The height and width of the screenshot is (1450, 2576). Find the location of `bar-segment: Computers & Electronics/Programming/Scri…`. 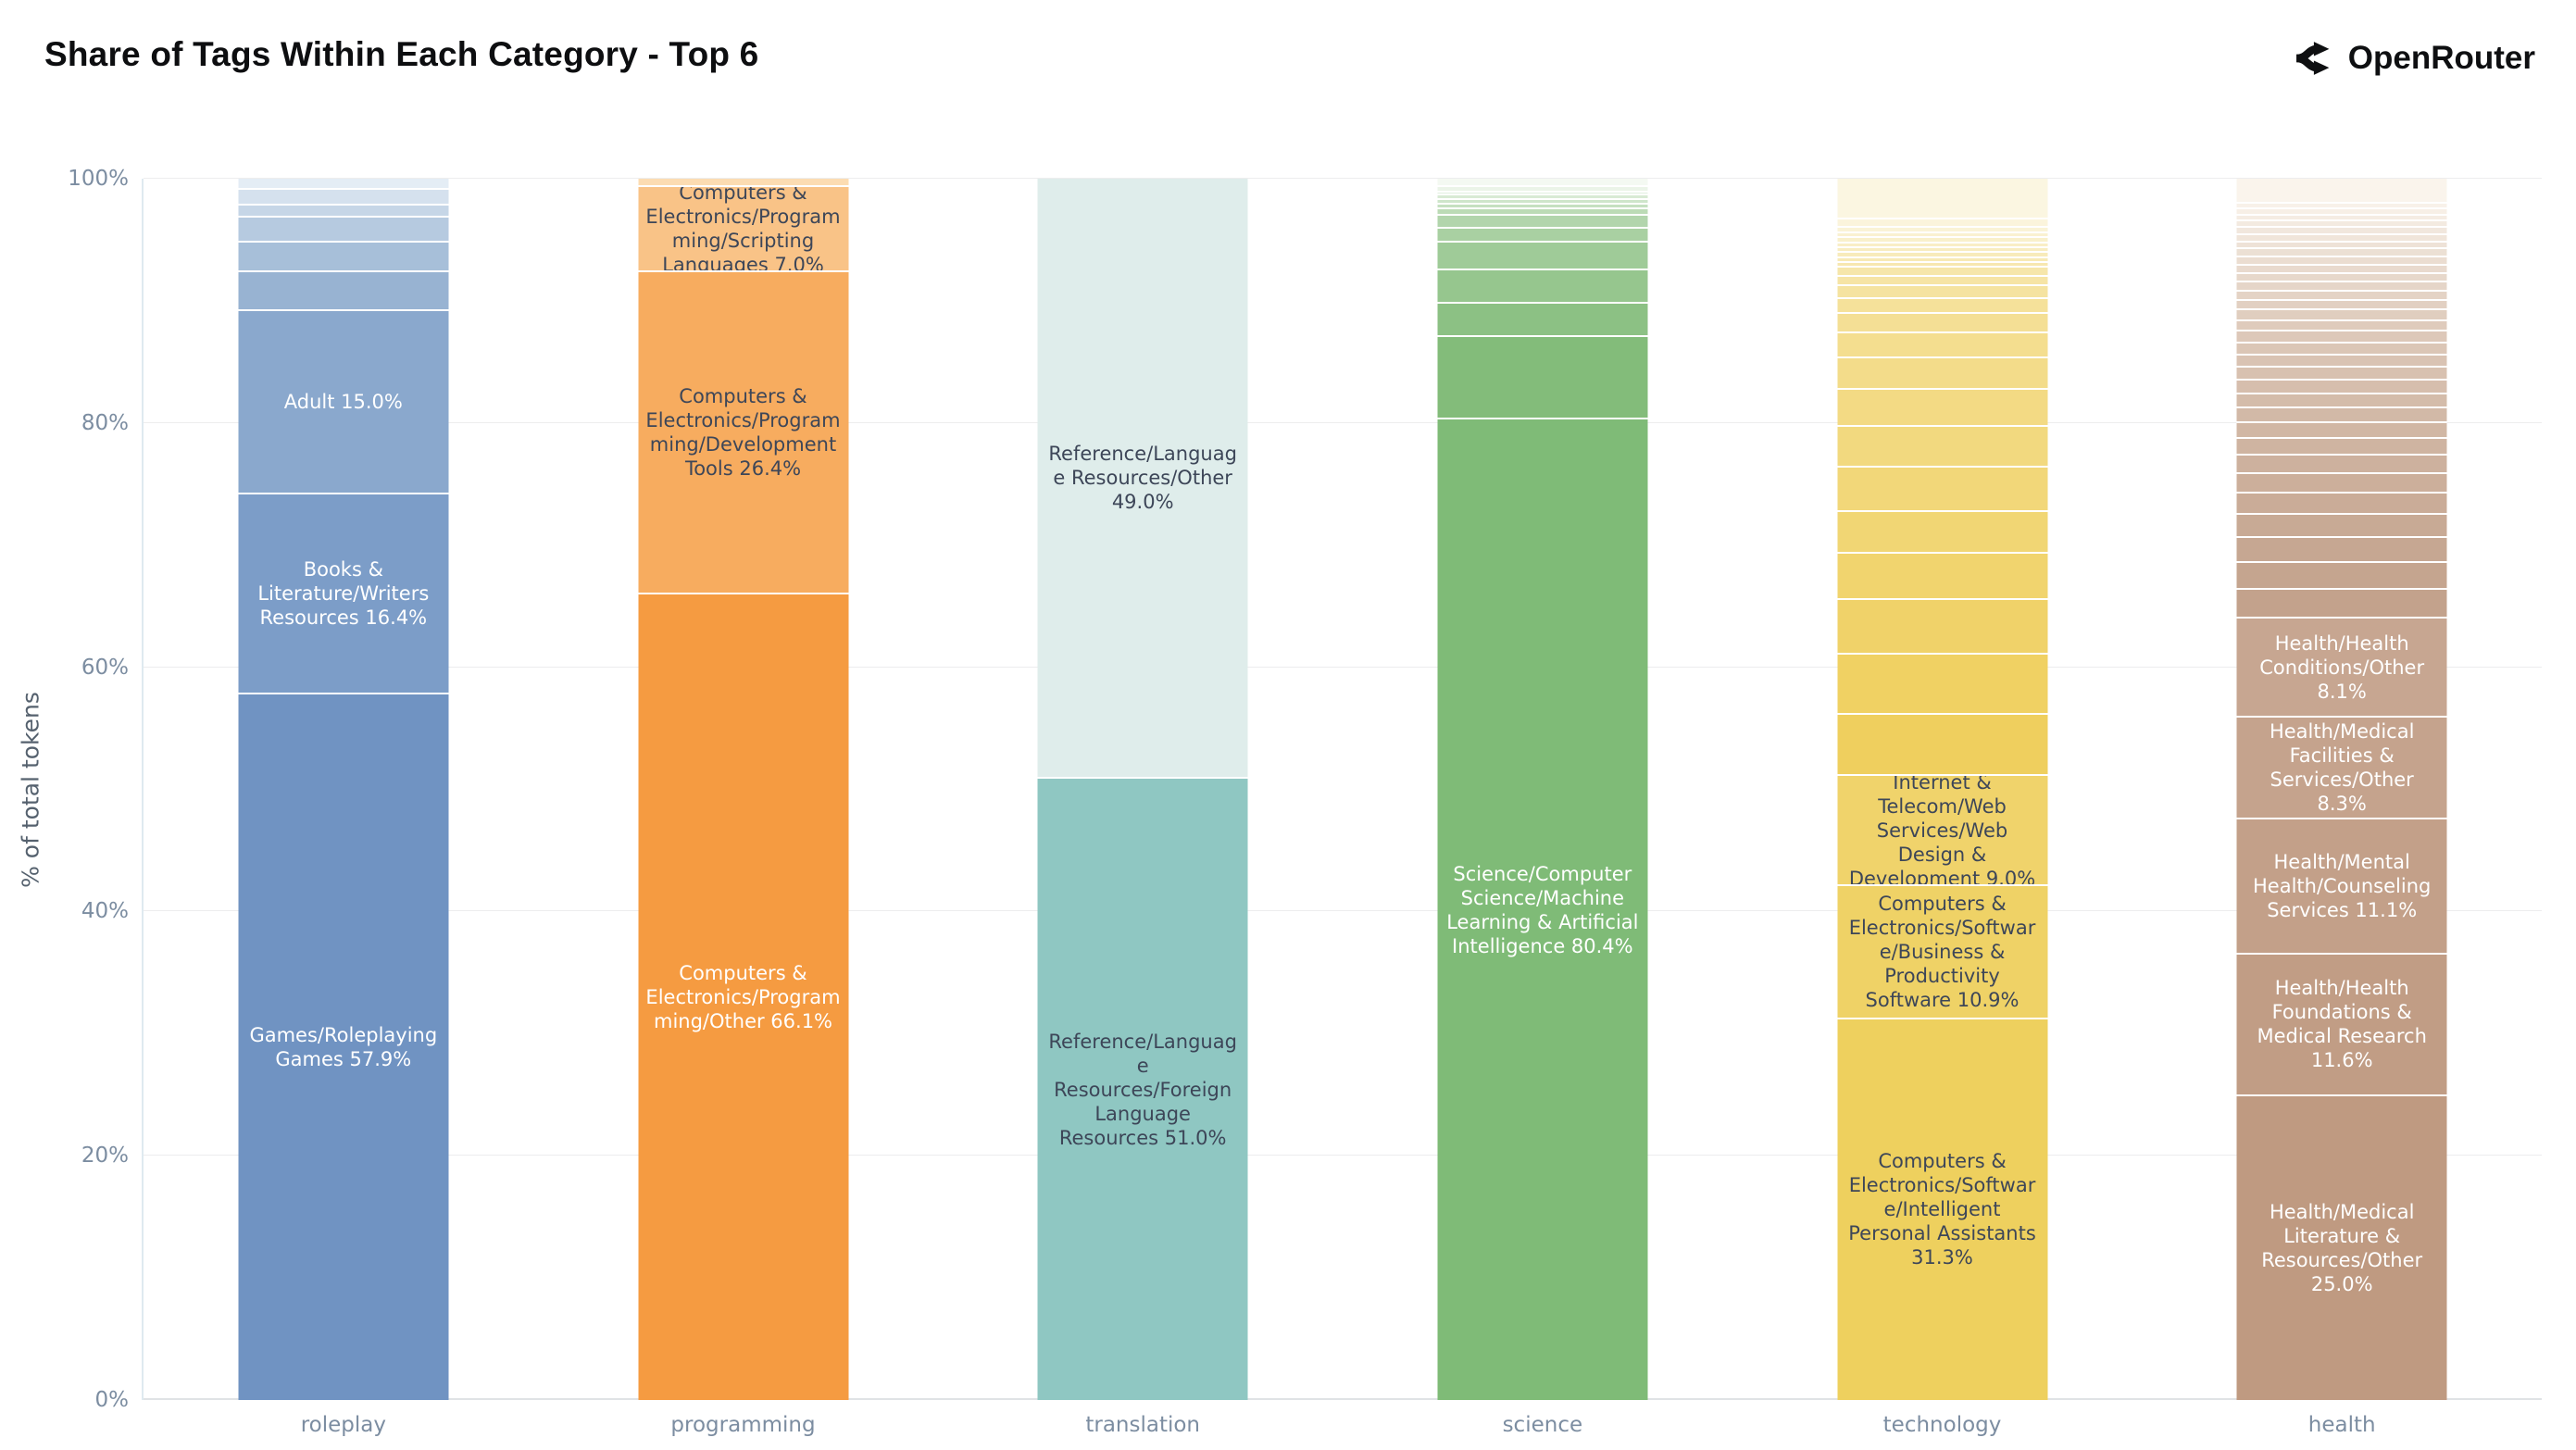

bar-segment: Computers & Electronics/Programming/Scri… is located at coordinates (743, 227).